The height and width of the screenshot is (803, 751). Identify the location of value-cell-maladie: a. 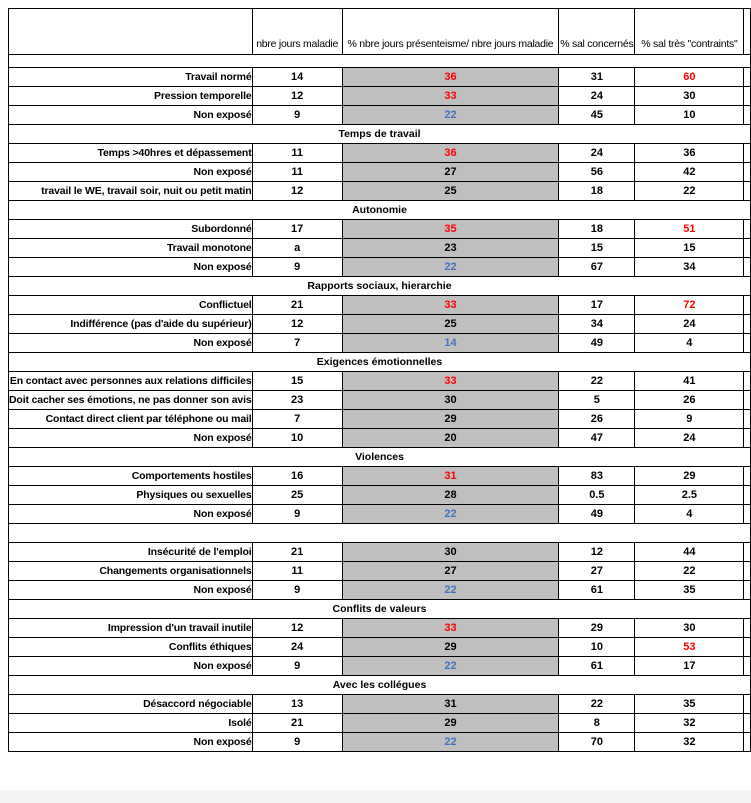
(297, 248).